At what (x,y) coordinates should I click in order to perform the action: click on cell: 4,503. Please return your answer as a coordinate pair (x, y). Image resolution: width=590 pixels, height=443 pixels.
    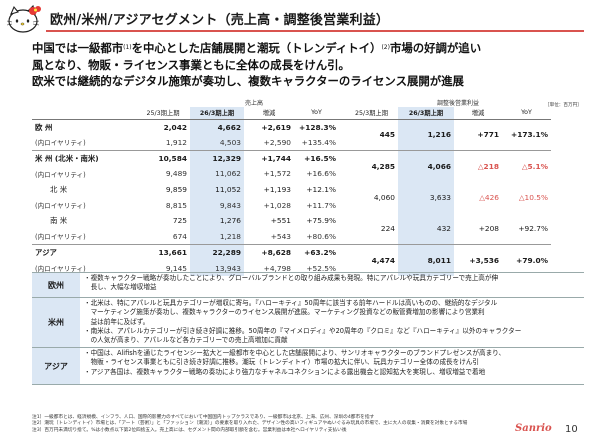
    Looking at the image, I should click on (217, 142).